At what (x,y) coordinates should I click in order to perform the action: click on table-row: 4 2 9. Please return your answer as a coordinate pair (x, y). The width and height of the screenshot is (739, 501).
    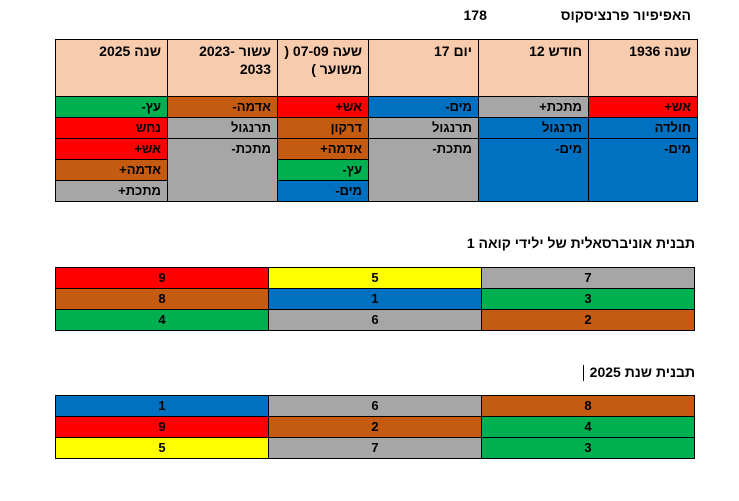
    Looking at the image, I should click on (375, 427).